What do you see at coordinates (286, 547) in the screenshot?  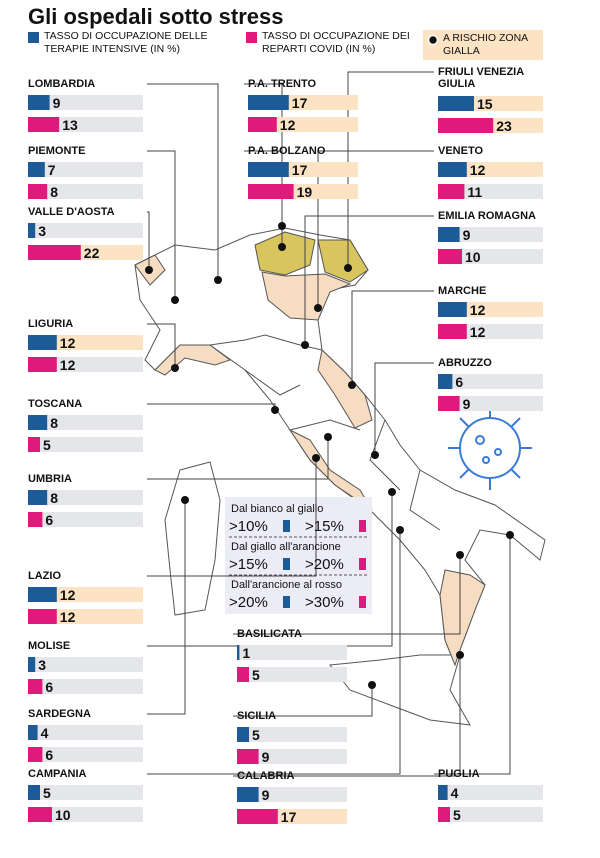 I see `threshold-label: Dal giallo all'arancione` at bounding box center [286, 547].